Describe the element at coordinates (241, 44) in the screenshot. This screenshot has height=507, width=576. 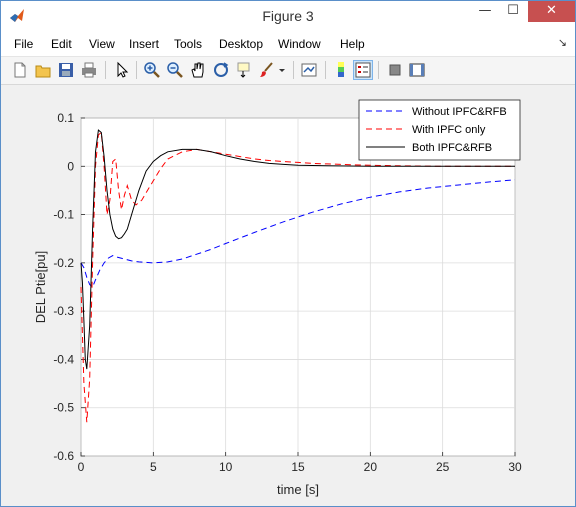
I see `menu-desktop: Desktop` at that location.